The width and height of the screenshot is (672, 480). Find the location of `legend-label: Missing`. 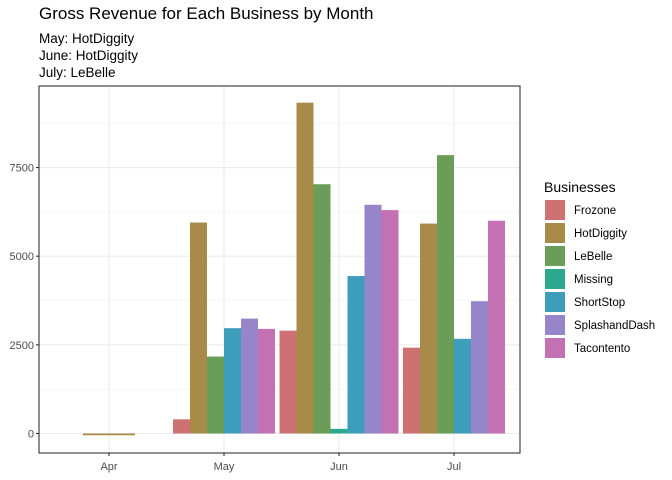

legend-label: Missing is located at coordinates (593, 280).